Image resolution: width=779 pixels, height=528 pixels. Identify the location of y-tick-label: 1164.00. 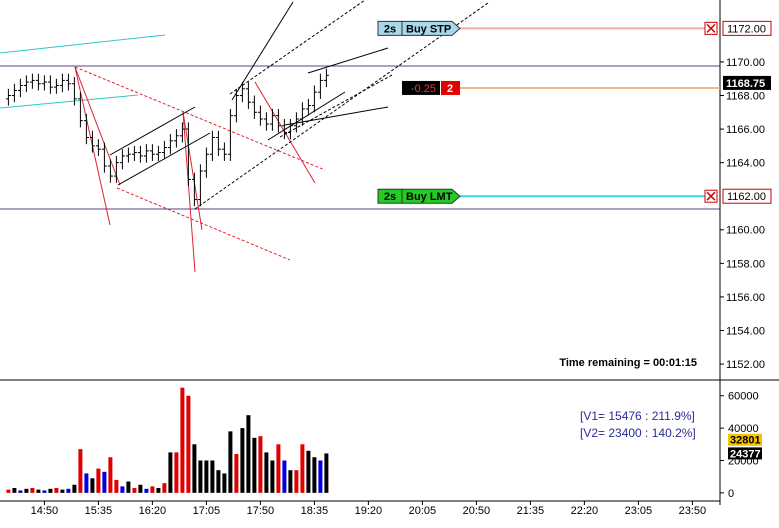
(745, 164).